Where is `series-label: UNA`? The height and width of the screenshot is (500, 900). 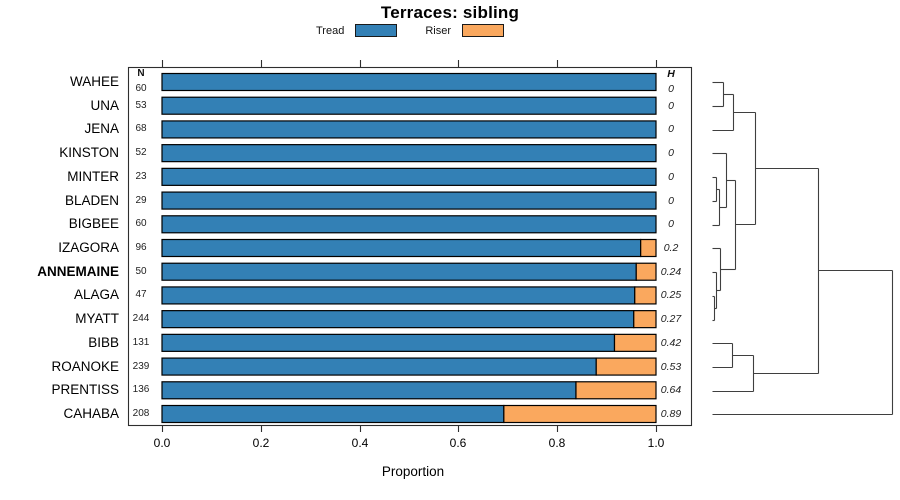 series-label: UNA is located at coordinates (104, 105).